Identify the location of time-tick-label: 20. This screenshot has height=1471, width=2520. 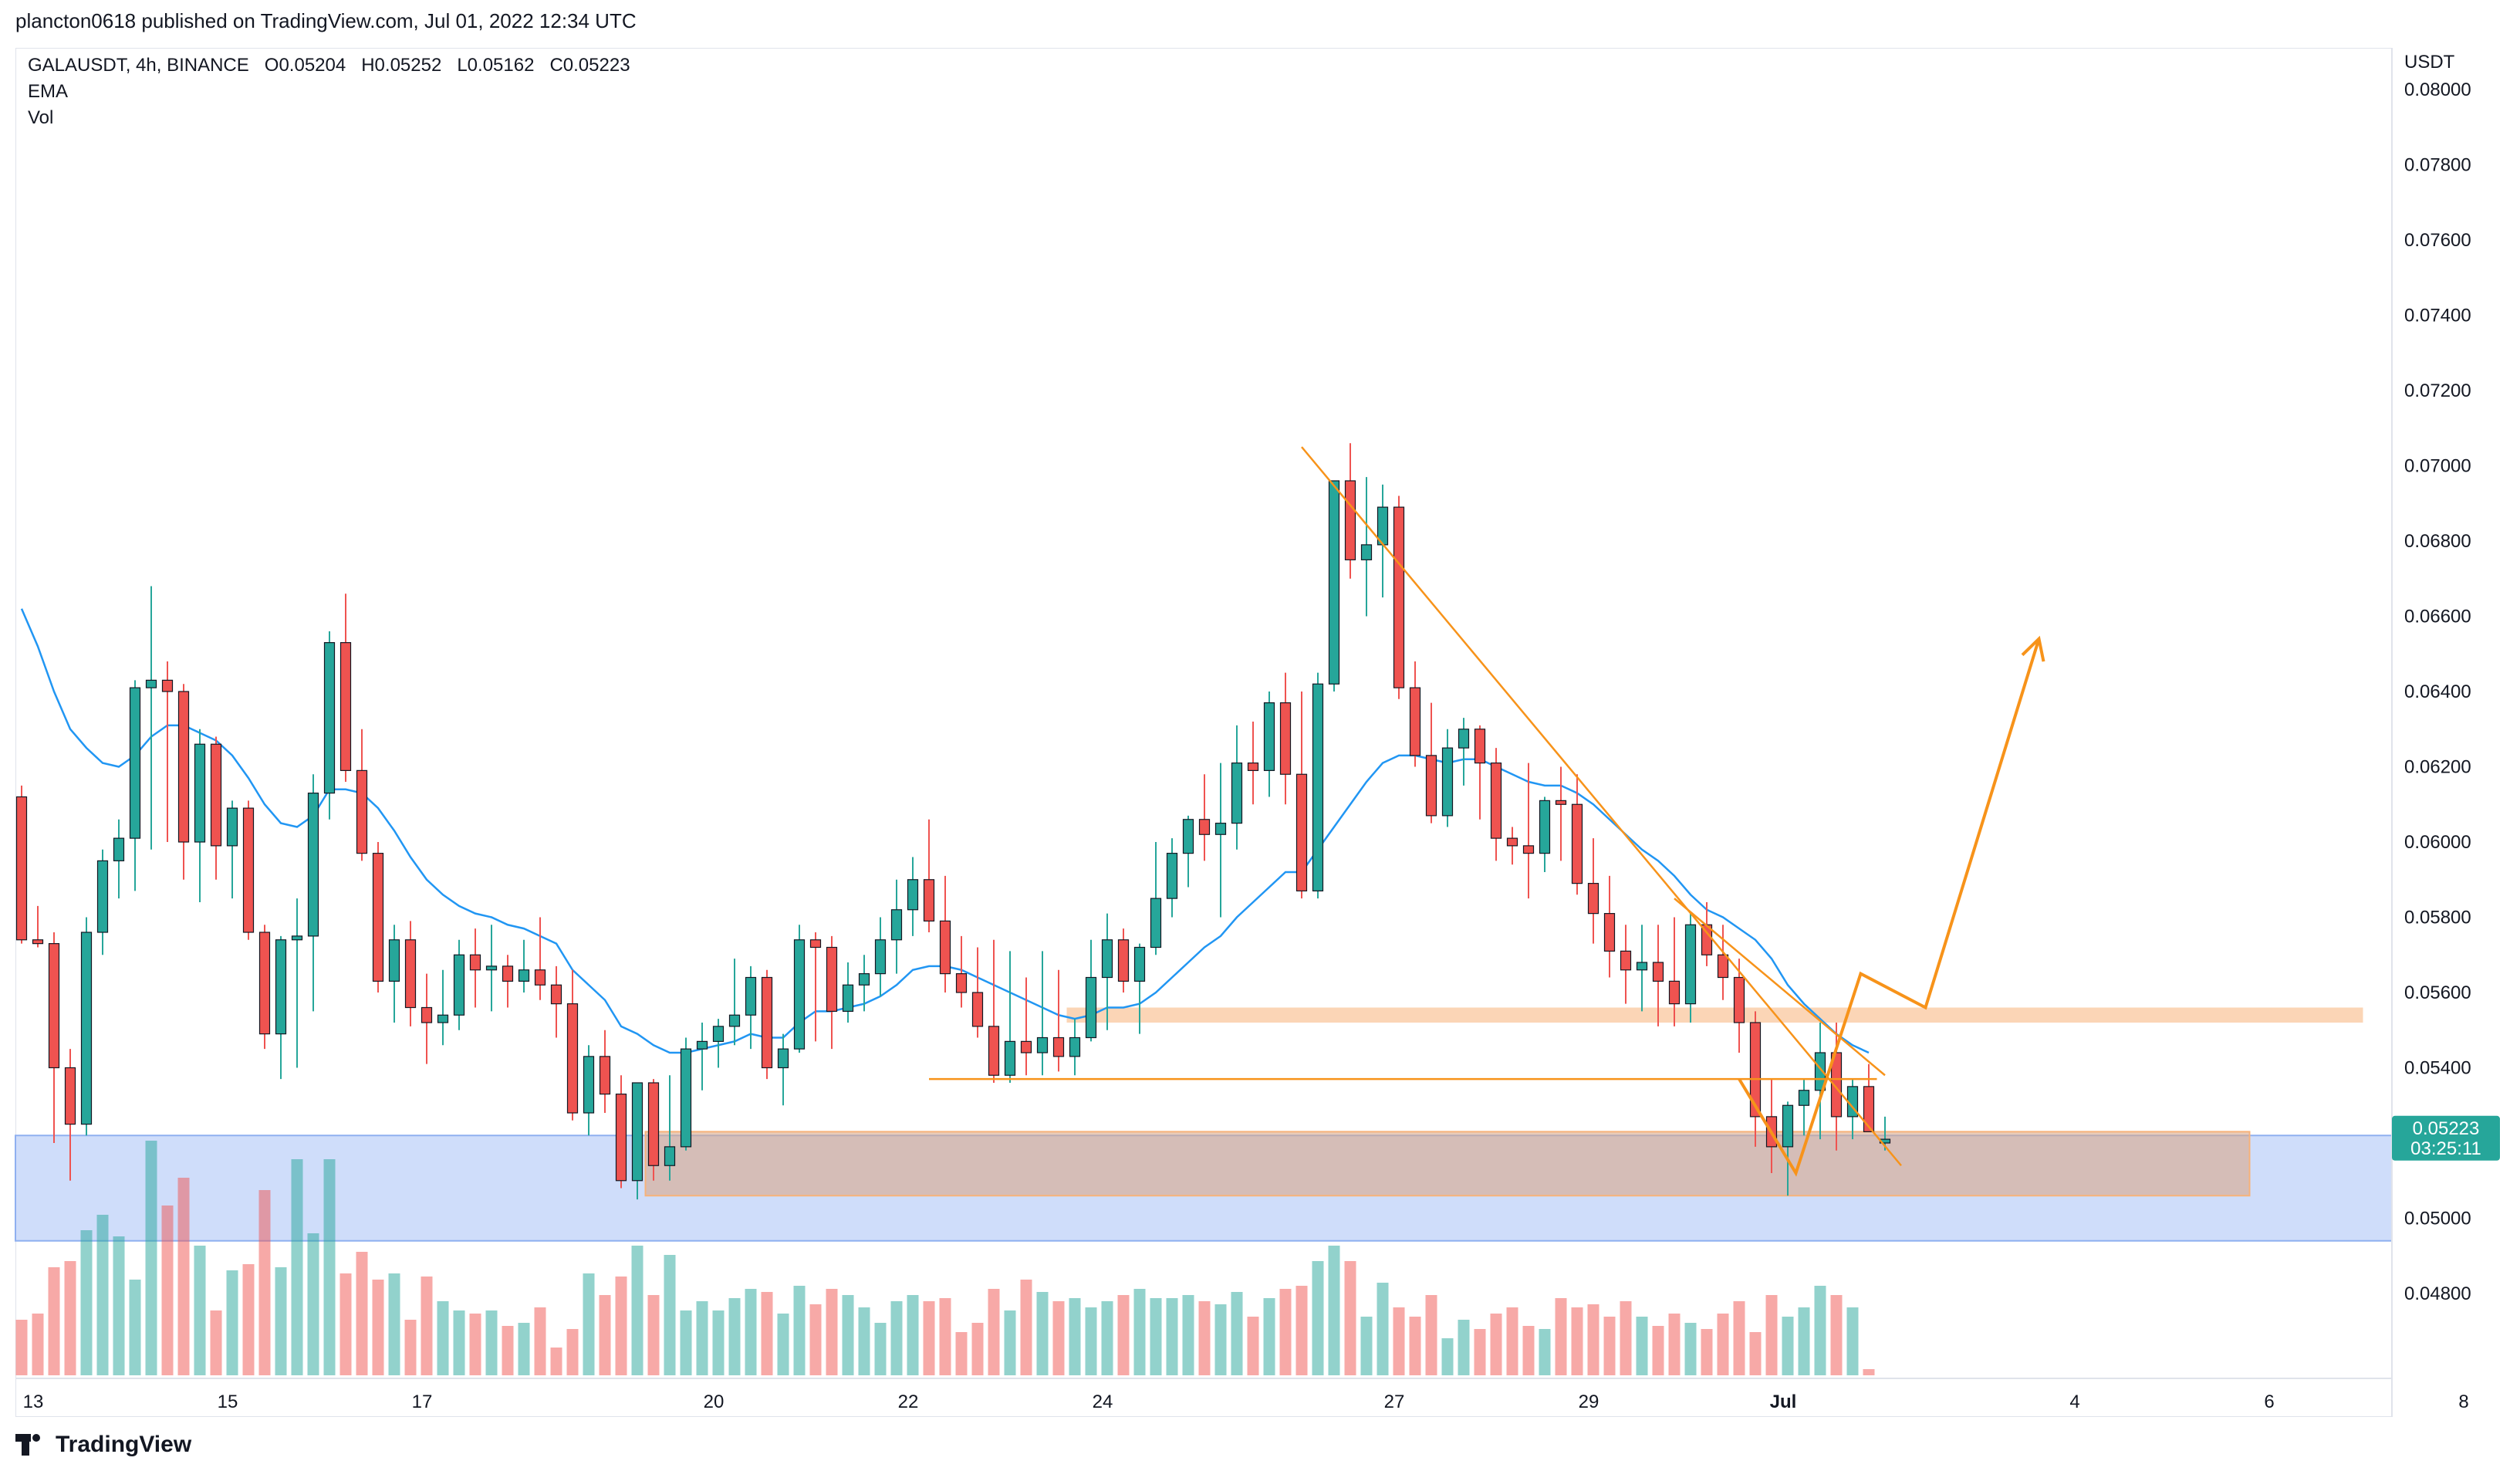
(714, 1402).